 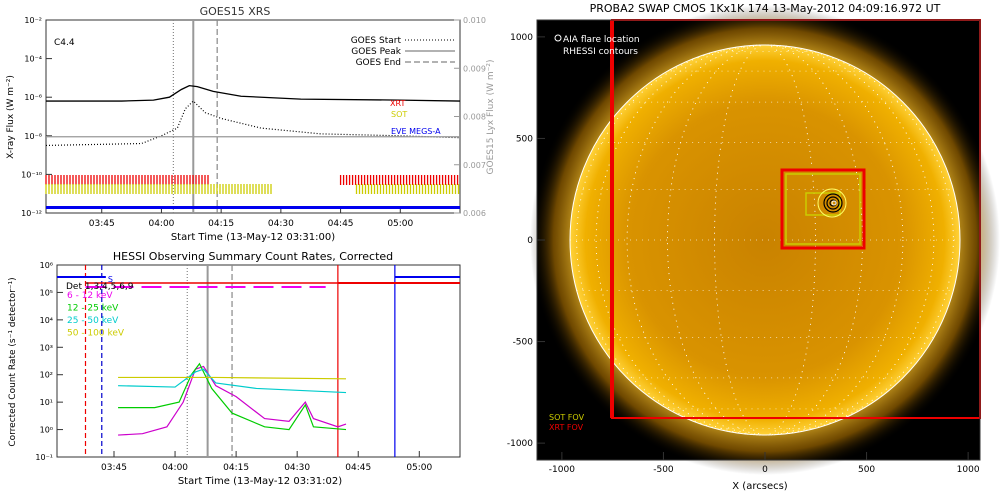 I want to click on aia-legend-icon, so click(x=558, y=38).